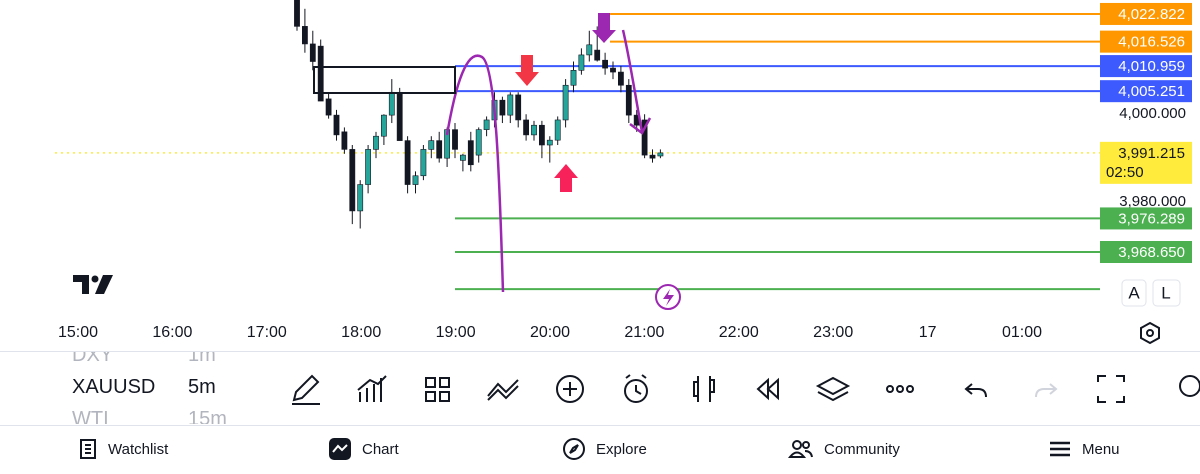  Describe the element at coordinates (1152, 201) in the screenshot. I see `price-tick-label: 3,980.000` at that location.